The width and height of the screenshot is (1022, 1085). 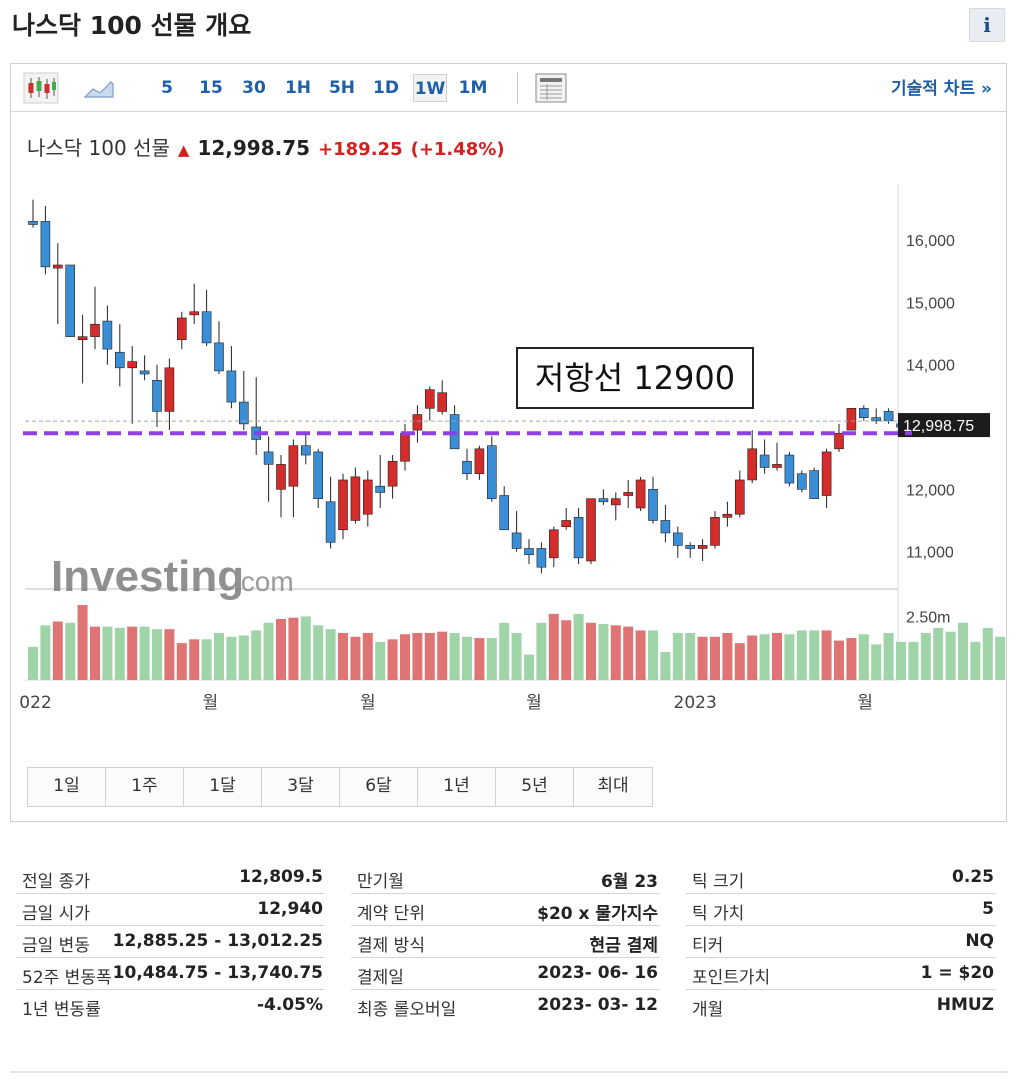 What do you see at coordinates (938, 426) in the screenshot?
I see `last-price-label: 12,998.75` at bounding box center [938, 426].